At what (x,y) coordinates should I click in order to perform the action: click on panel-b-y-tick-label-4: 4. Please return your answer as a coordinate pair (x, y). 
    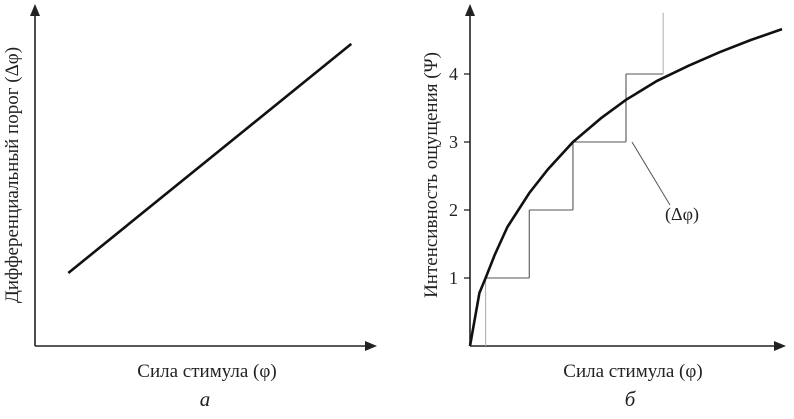
    Looking at the image, I should click on (453, 74).